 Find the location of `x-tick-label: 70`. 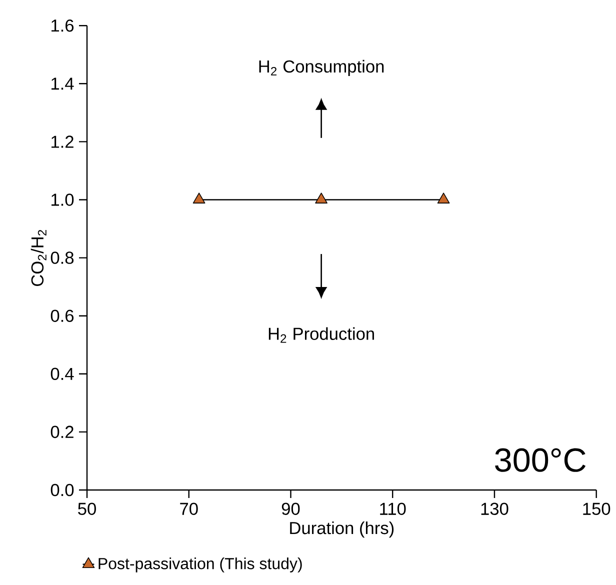

x-tick-label: 70 is located at coordinates (189, 508).